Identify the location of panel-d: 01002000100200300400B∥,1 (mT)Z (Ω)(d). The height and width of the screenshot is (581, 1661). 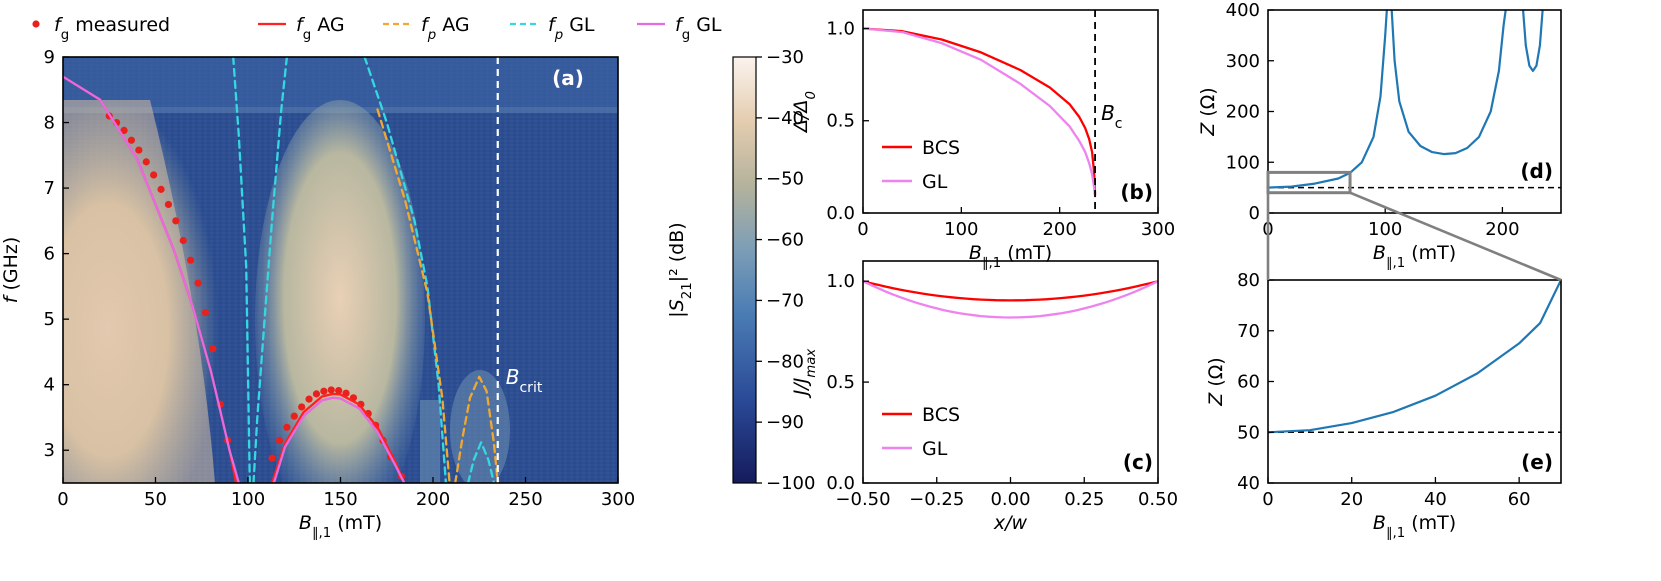
(1379, 135).